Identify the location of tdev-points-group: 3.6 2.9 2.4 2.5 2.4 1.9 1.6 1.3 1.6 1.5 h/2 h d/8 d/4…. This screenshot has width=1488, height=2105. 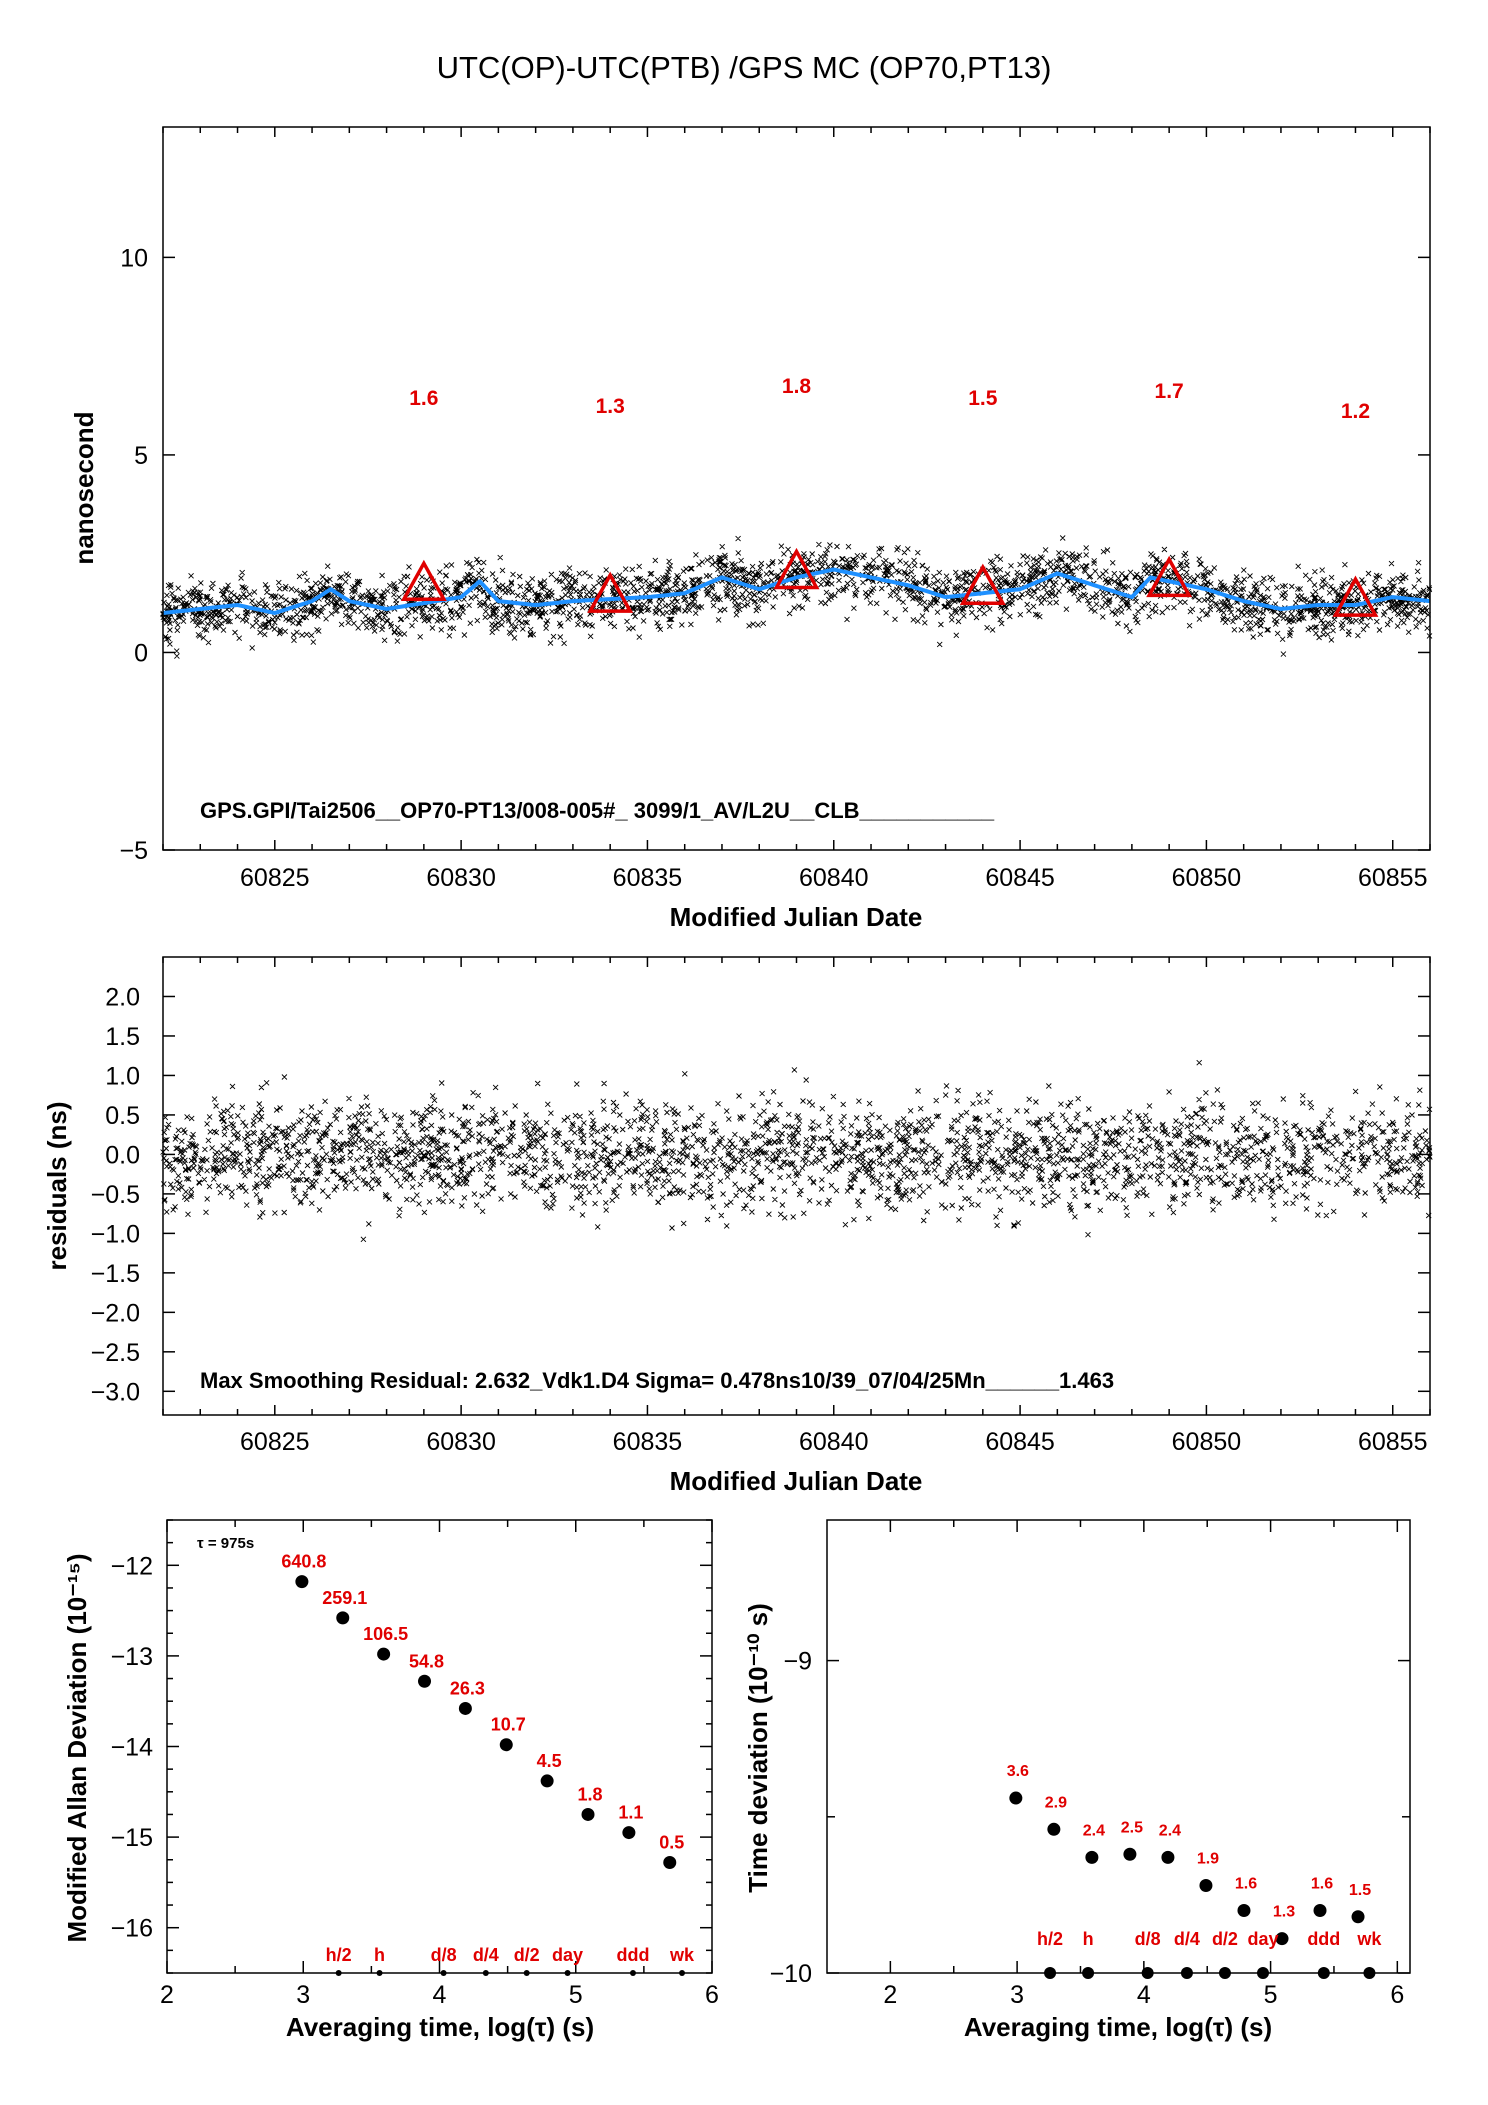
(1194, 1871).